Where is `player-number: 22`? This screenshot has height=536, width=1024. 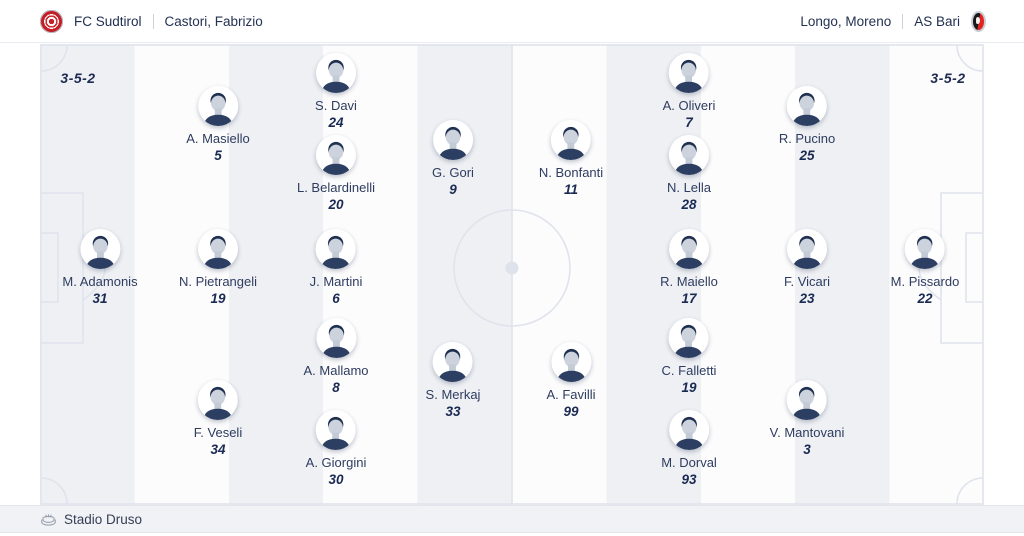
player-number: 22 is located at coordinates (925, 298).